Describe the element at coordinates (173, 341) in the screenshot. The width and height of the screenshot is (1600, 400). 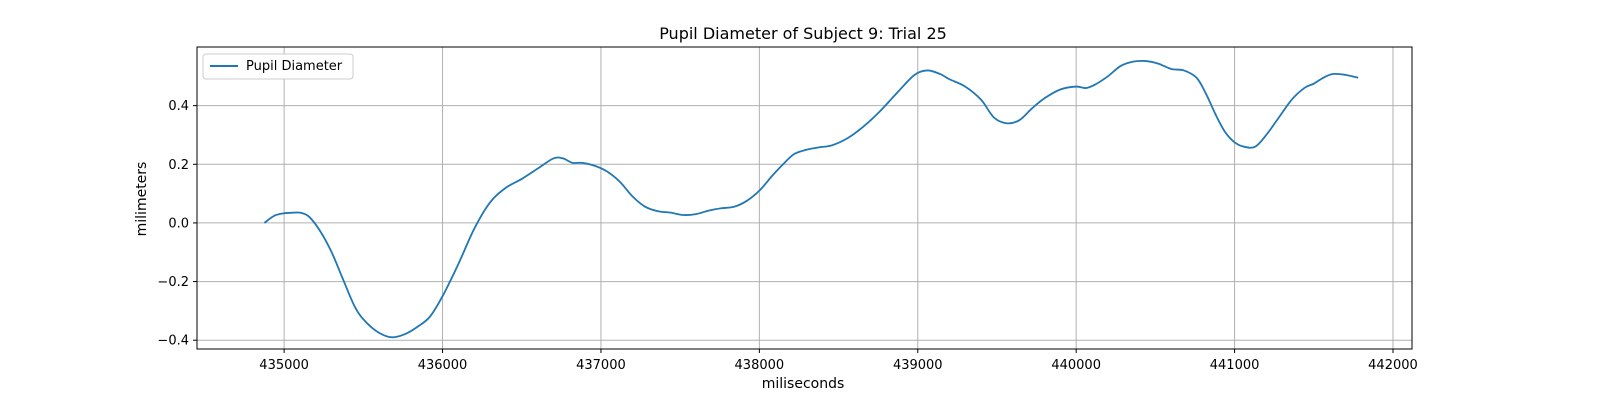
I see `y-tick-label: −0.4` at that location.